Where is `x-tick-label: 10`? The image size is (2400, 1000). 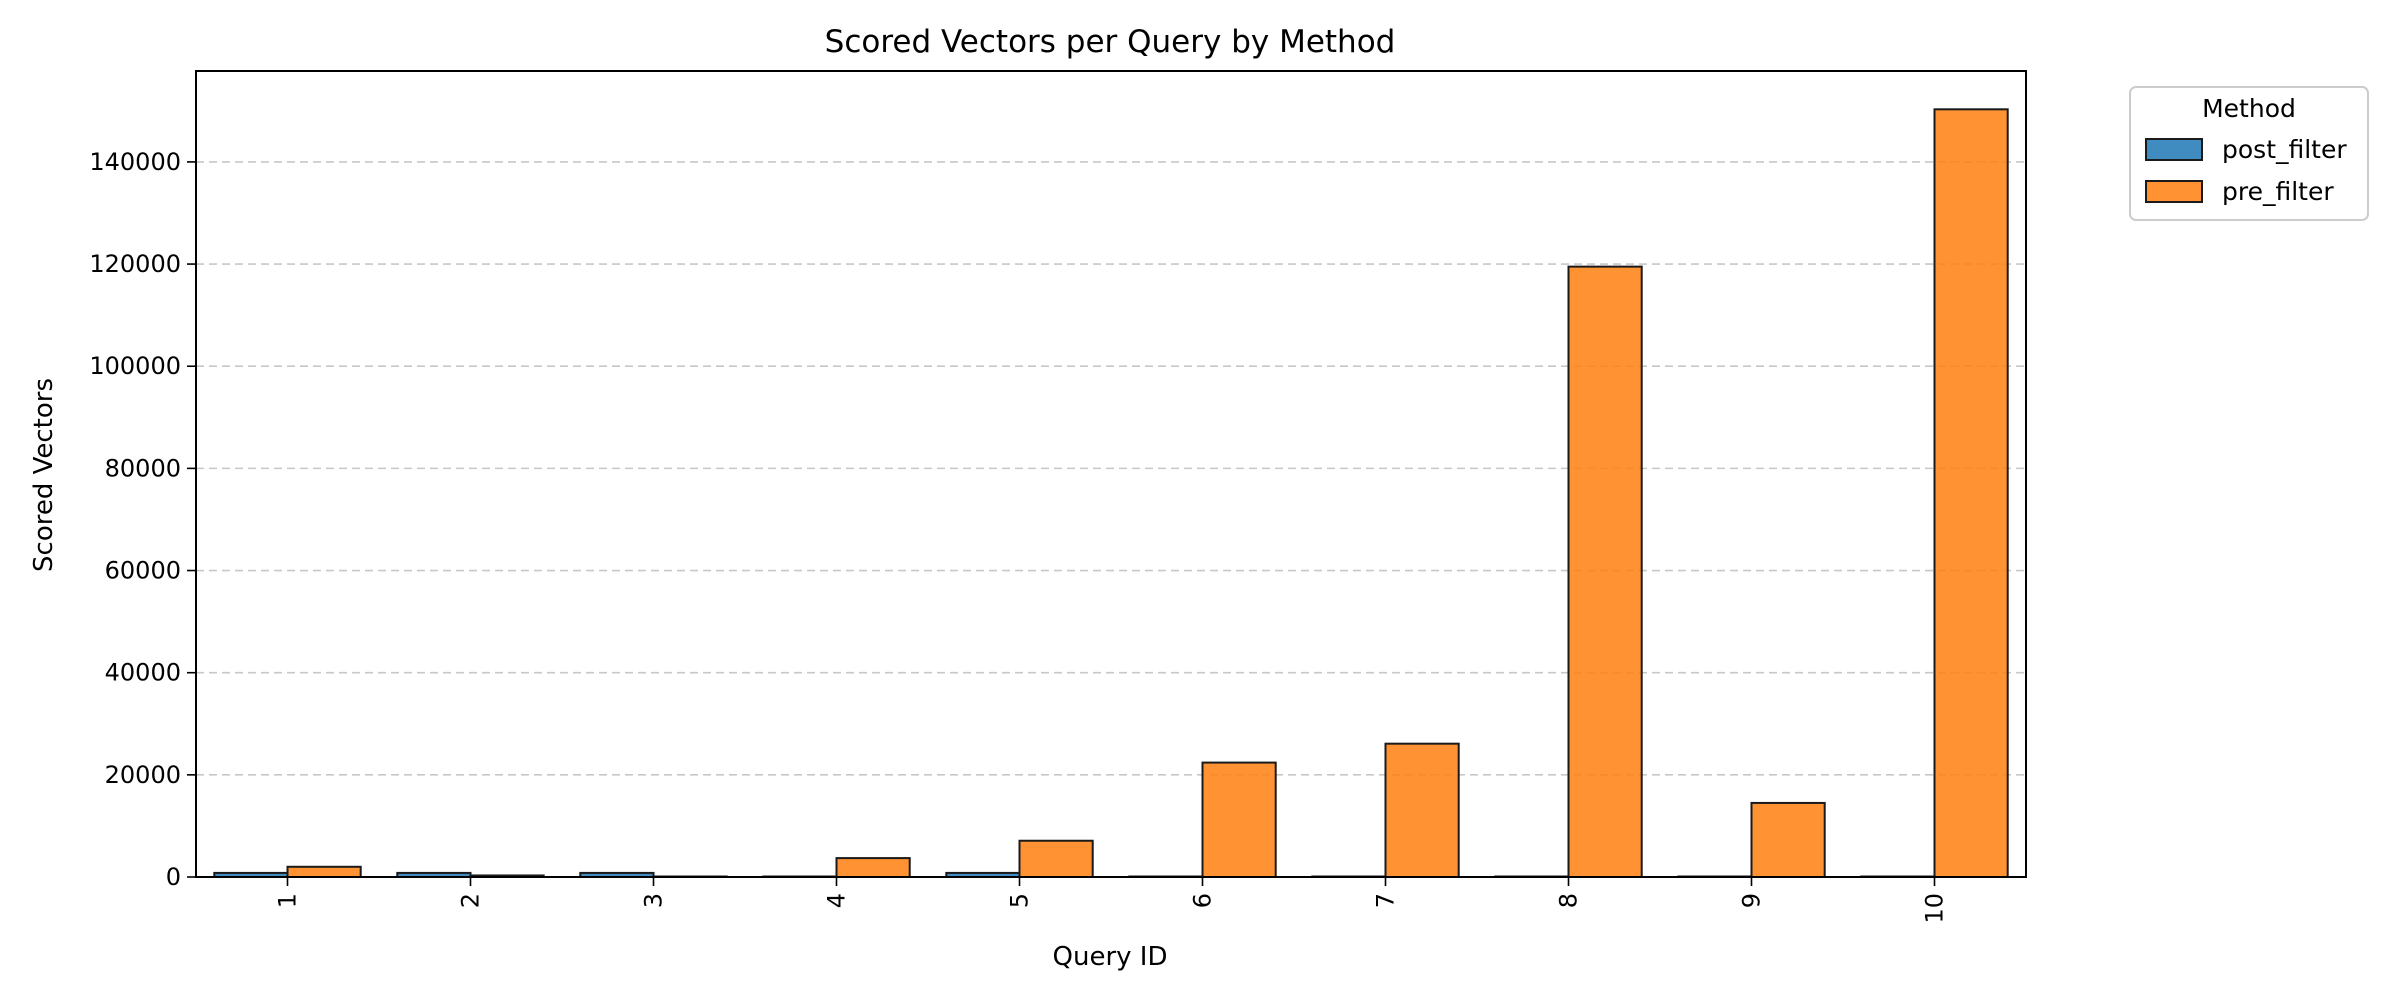
x-tick-label: 10 is located at coordinates (1935, 908).